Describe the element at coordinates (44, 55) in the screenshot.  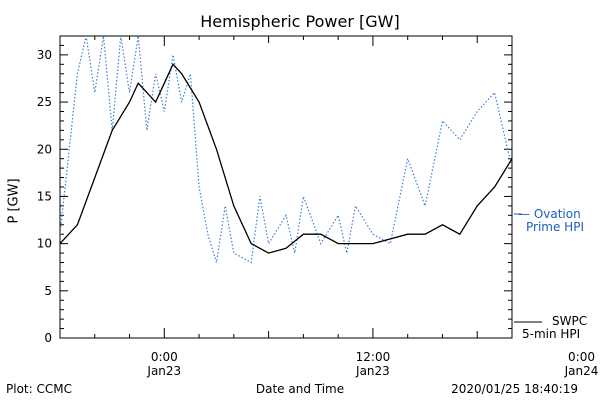
I see `y-tick-label: 30` at that location.